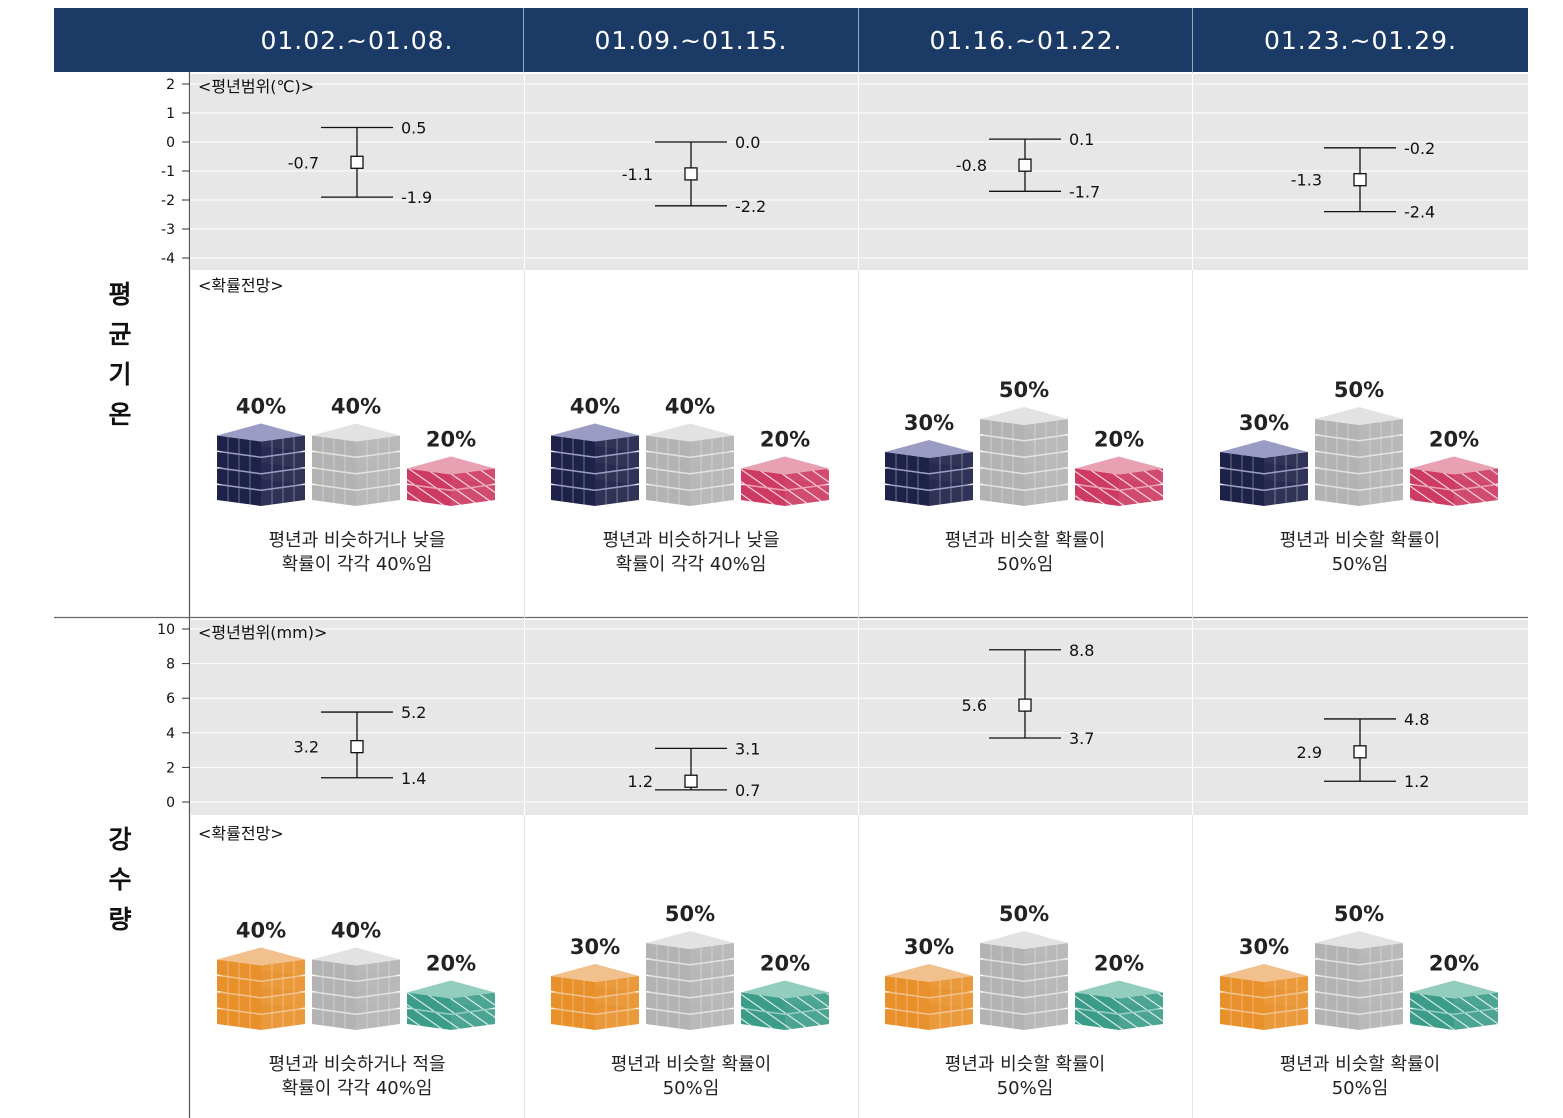 This screenshot has width=1563, height=1118. I want to click on precipitation-probability-label: <확률전망>, so click(241, 833).